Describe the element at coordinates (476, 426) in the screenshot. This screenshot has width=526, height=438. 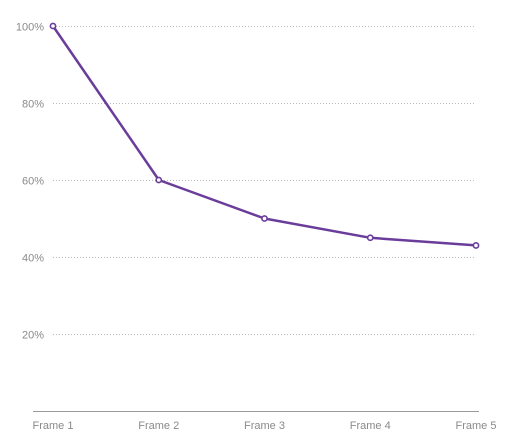
I see `x-tick-label: Frame 5` at that location.